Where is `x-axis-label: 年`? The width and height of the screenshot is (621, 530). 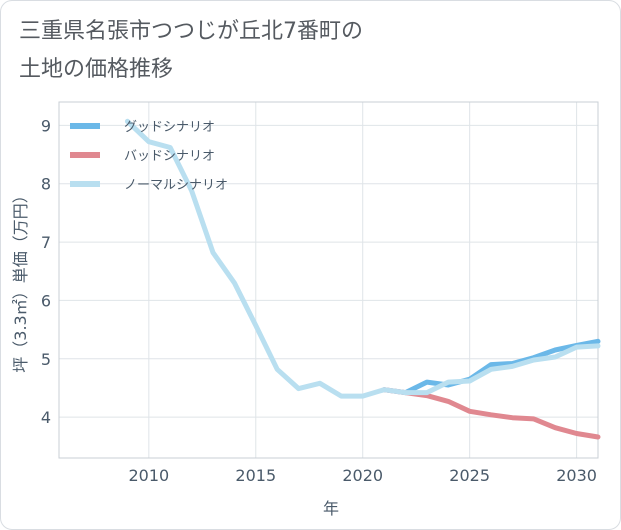
x-axis-label: 年 is located at coordinates (331, 508).